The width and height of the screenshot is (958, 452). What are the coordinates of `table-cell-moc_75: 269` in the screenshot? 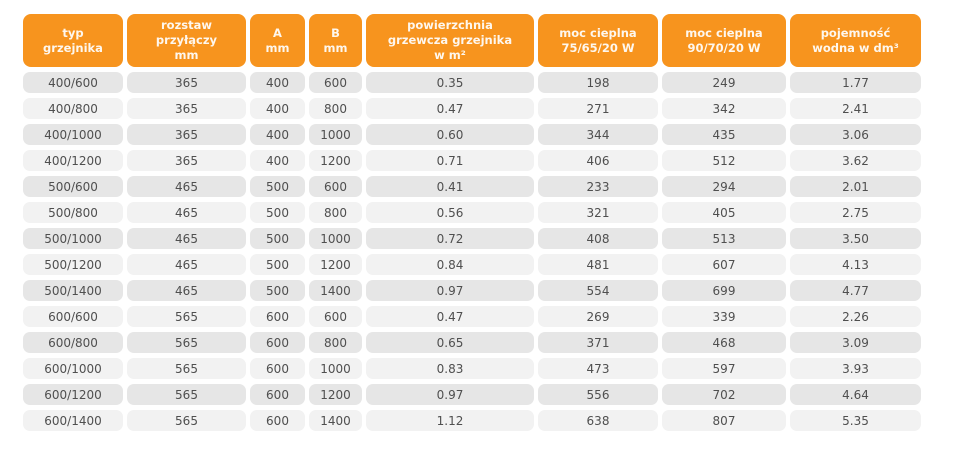 It's located at (598, 316).